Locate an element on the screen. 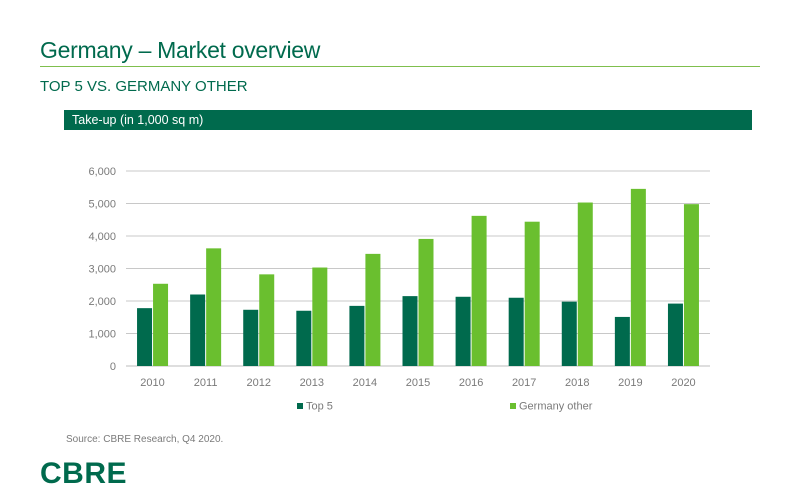 This screenshot has width=800, height=504. title-divider is located at coordinates (400, 66).